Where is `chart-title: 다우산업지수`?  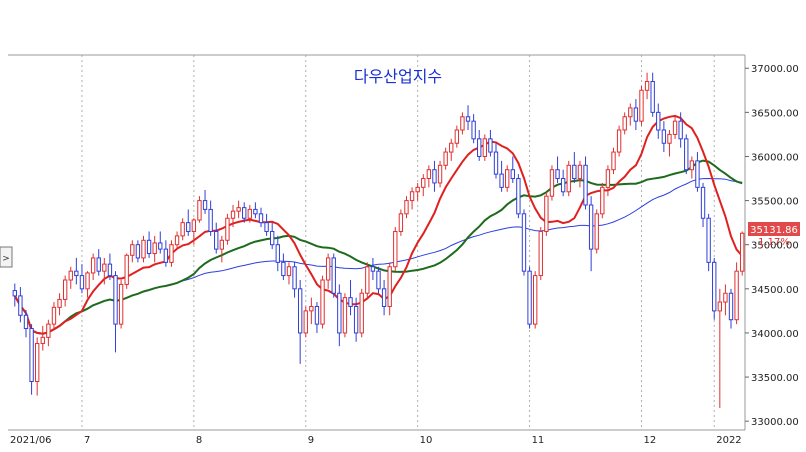 chart-title: 다우산업지수 is located at coordinates (398, 76).